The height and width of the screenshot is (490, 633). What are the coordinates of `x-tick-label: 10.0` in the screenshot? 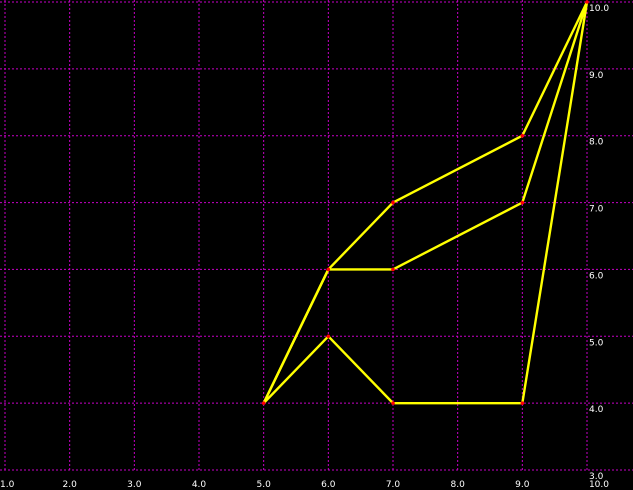 It's located at (599, 485).